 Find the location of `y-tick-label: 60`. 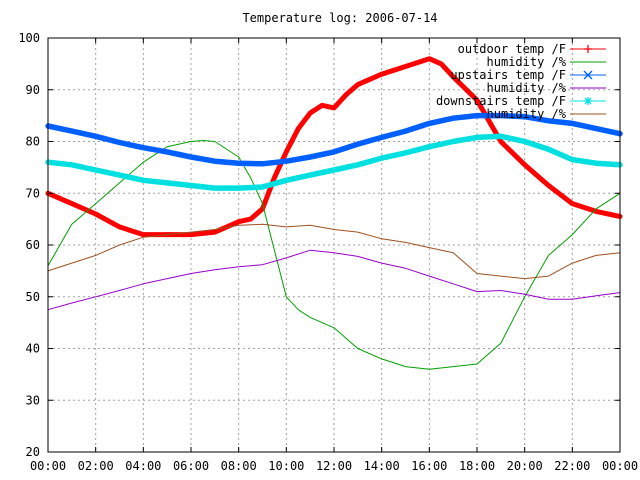

y-tick-label: 60 is located at coordinates (33, 245).